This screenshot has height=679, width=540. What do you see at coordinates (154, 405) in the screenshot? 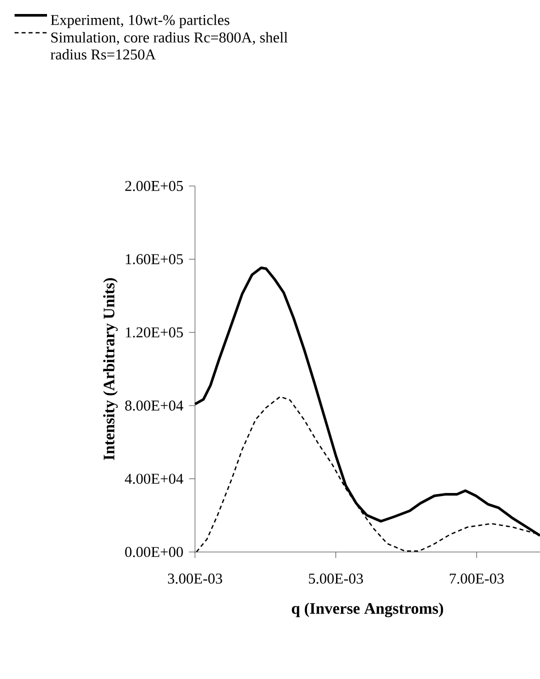
I see `y-tick-label: 8.00E+04` at bounding box center [154, 405].